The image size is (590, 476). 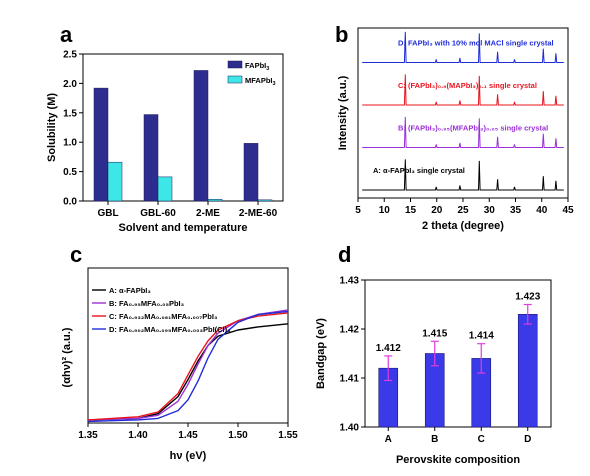 I want to click on panel-letter-d: d, so click(x=344, y=254).